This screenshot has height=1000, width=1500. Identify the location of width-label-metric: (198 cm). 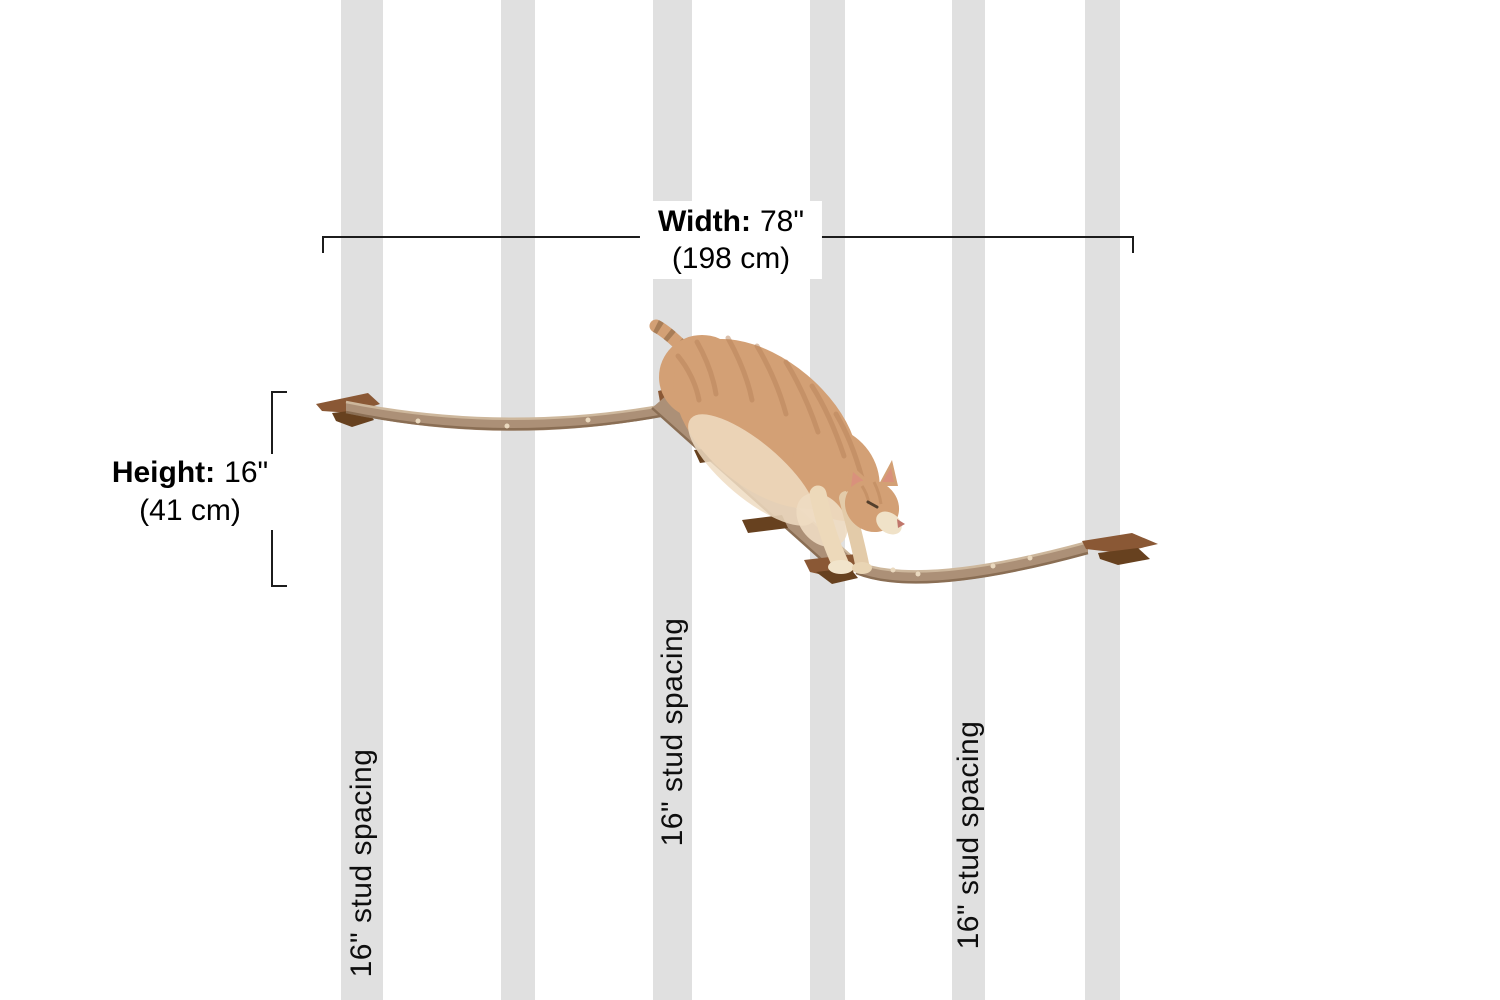
(731, 258).